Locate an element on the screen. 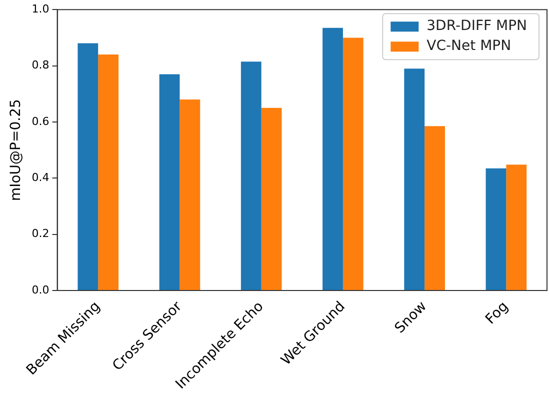  x-tick-label: Fog is located at coordinates (497, 313).